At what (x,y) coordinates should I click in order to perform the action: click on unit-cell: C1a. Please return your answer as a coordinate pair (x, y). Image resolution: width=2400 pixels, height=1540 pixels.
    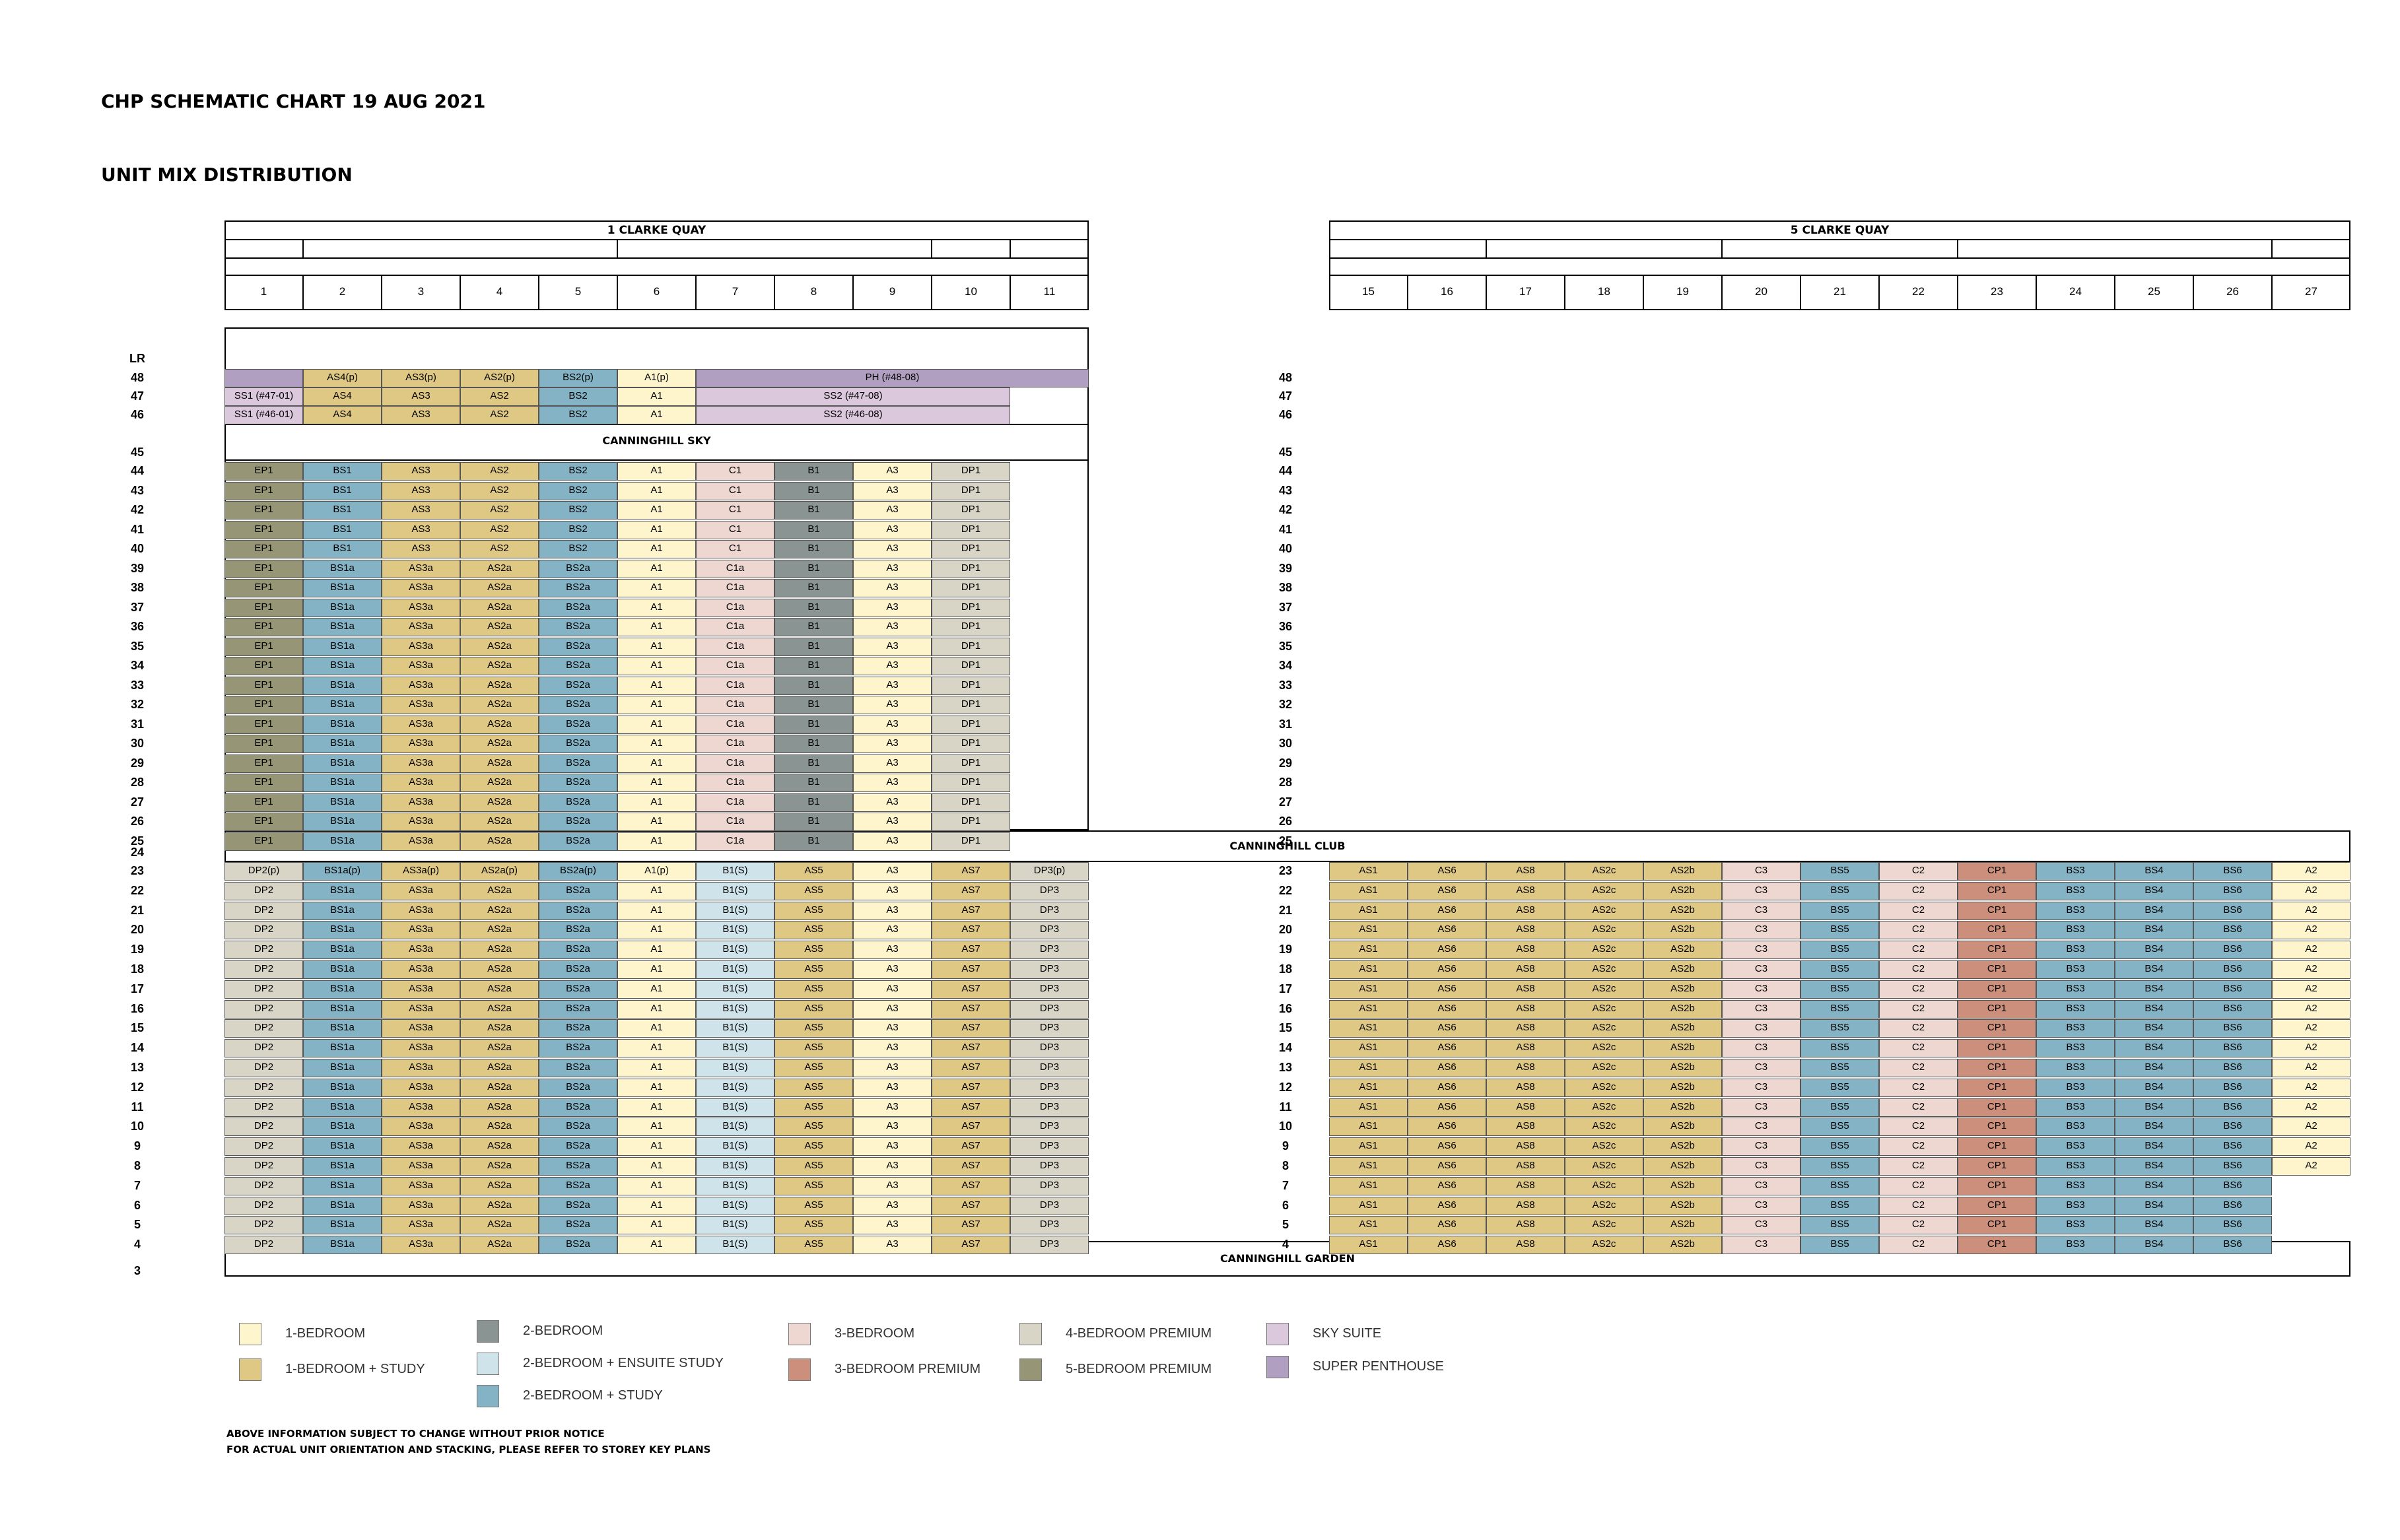
    Looking at the image, I should click on (735, 842).